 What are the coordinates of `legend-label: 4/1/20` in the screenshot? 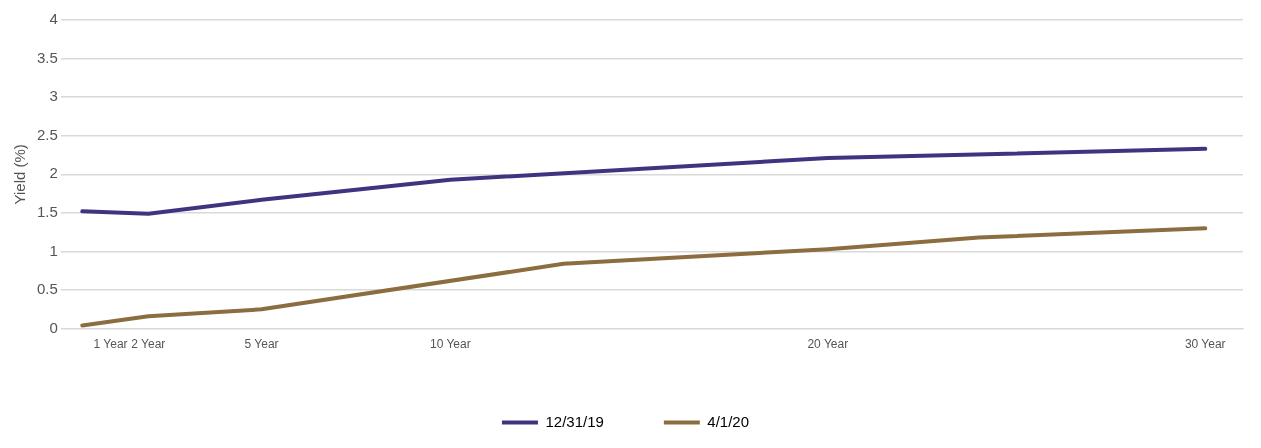 It's located at (728, 421).